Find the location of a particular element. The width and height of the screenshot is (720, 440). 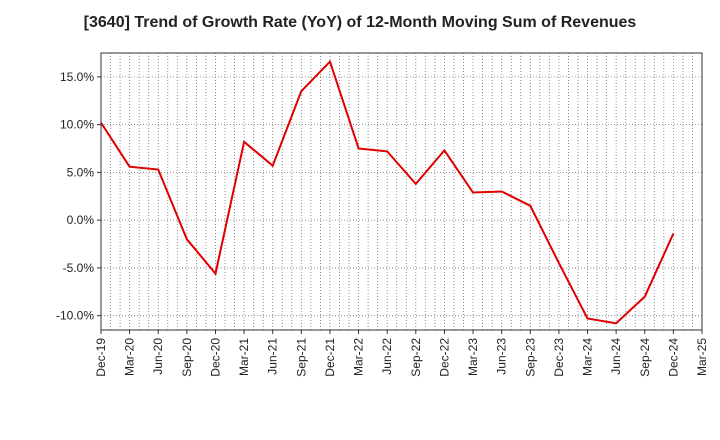

x-tick-label: Mar-25 is located at coordinates (702, 357).